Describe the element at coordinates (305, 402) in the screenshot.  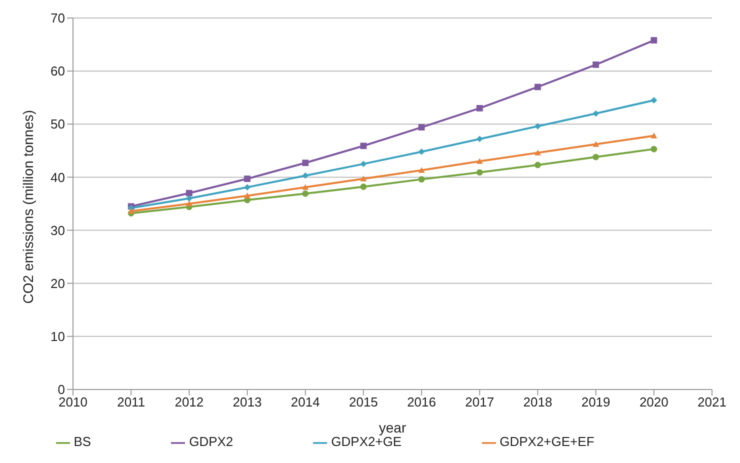
I see `x-tick-label: 2014` at that location.